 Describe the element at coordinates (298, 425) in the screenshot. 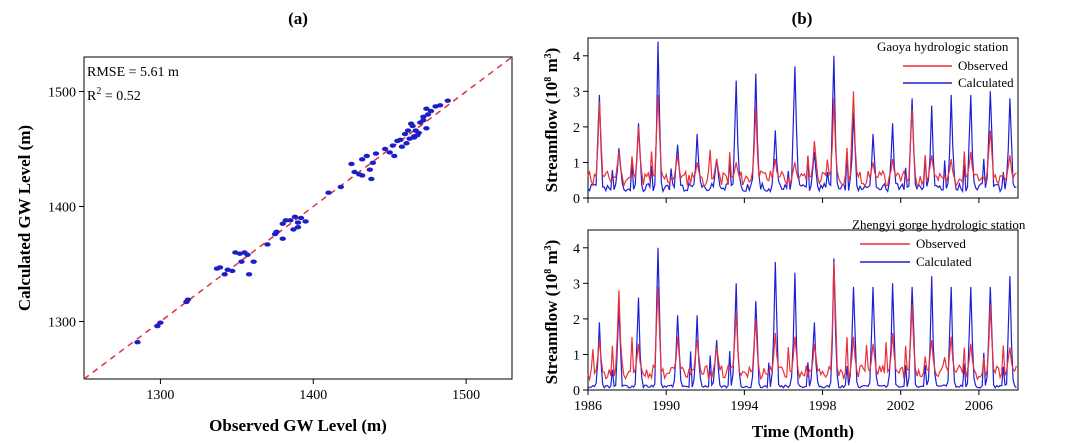

I see `x-axis-title: Observed GW Level (m)` at that location.